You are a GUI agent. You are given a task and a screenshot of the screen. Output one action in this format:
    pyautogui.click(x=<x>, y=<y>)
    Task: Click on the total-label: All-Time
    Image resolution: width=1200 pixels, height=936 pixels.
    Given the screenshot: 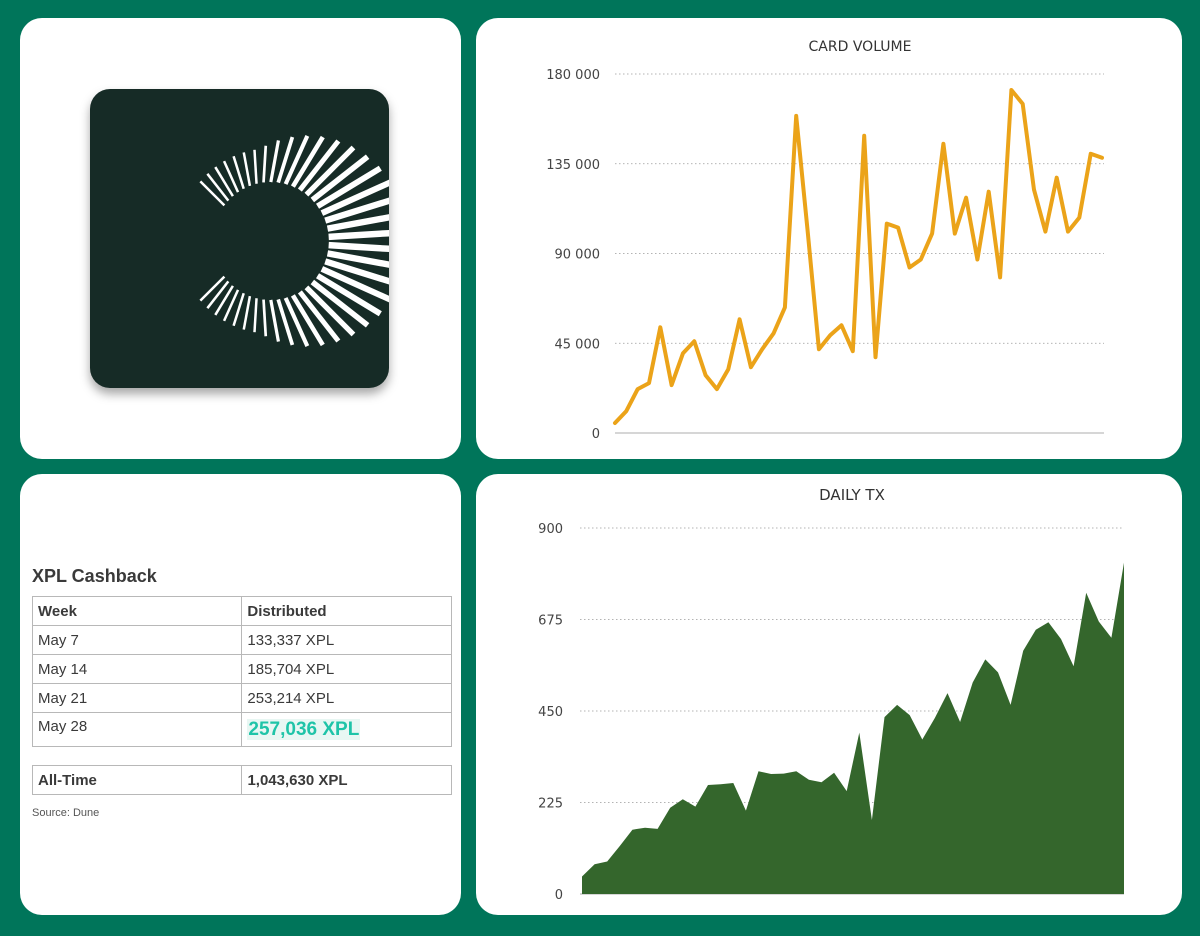 What is the action you would take?
    pyautogui.click(x=137, y=780)
    